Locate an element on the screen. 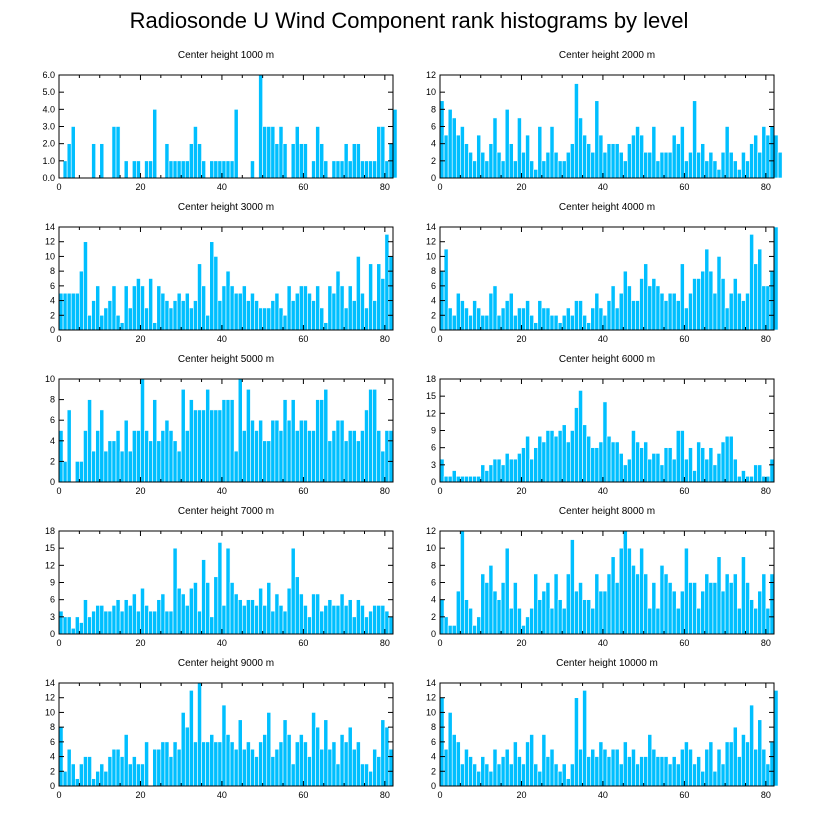  histogram-panel: Center height 4000 m 0 20 40 60 80 0 2 4 6 8 10 12 14 is located at coordinates (602, 273).